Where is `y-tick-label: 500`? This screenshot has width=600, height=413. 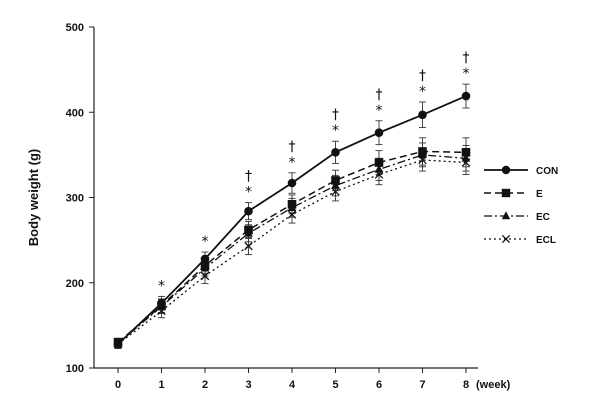 y-tick-label: 500 is located at coordinates (75, 28).